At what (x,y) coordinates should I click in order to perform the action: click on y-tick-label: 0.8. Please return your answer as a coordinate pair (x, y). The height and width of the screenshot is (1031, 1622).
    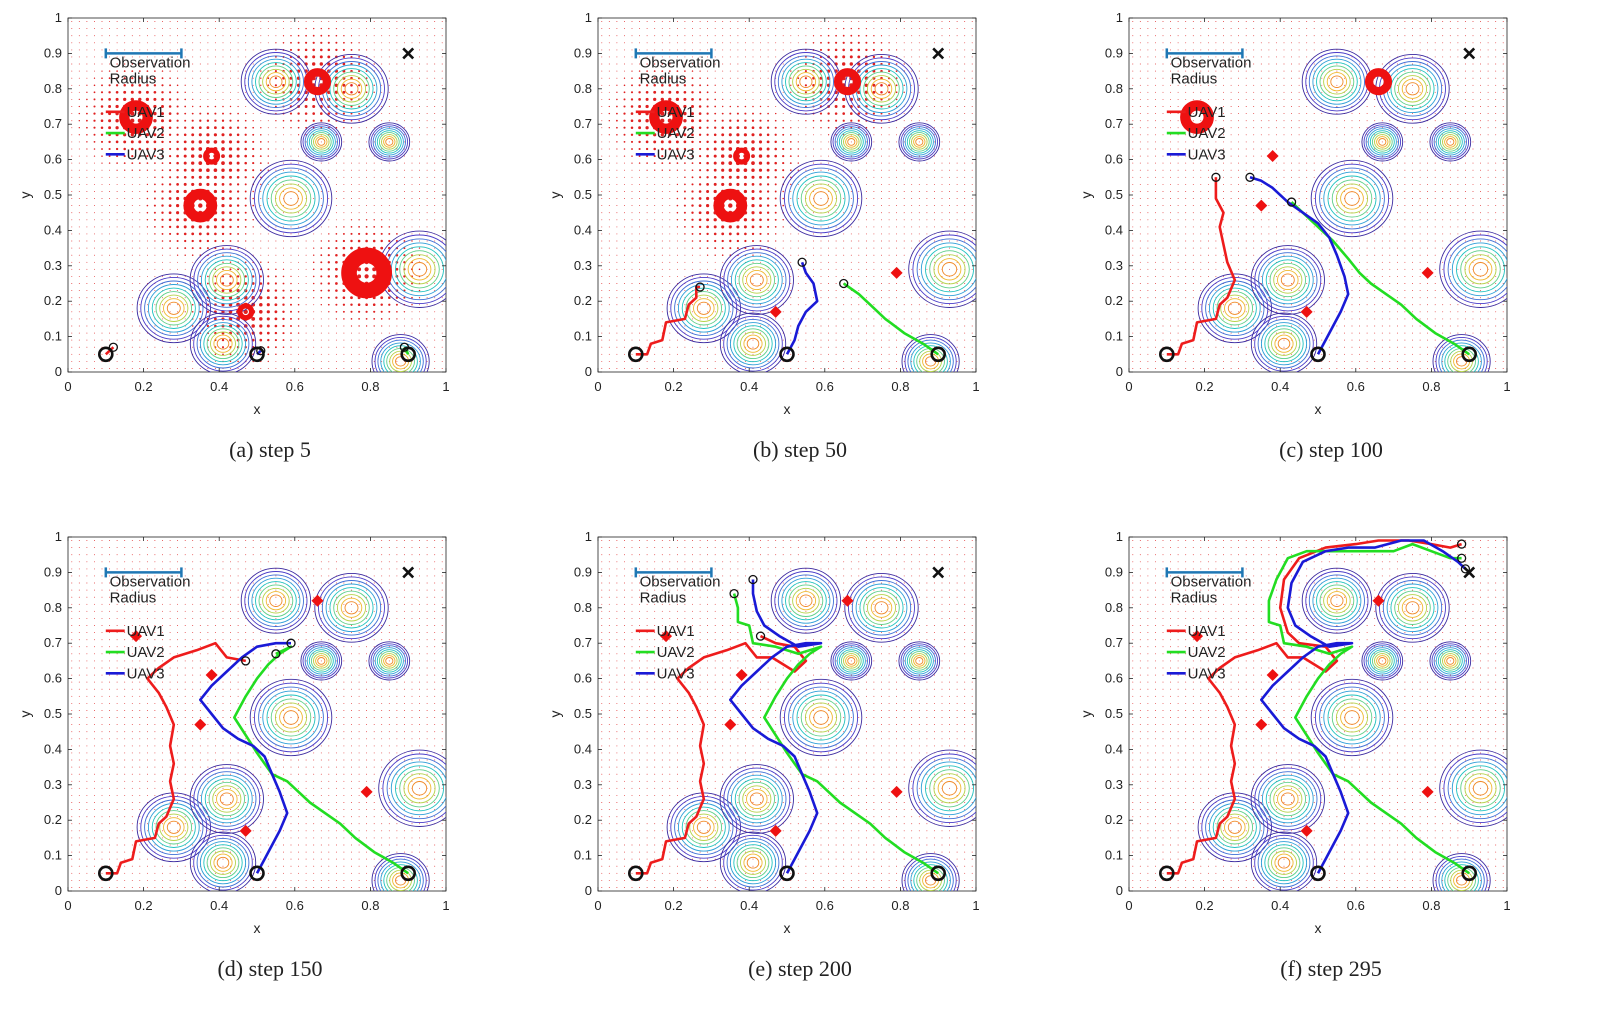
    Looking at the image, I should click on (53, 88).